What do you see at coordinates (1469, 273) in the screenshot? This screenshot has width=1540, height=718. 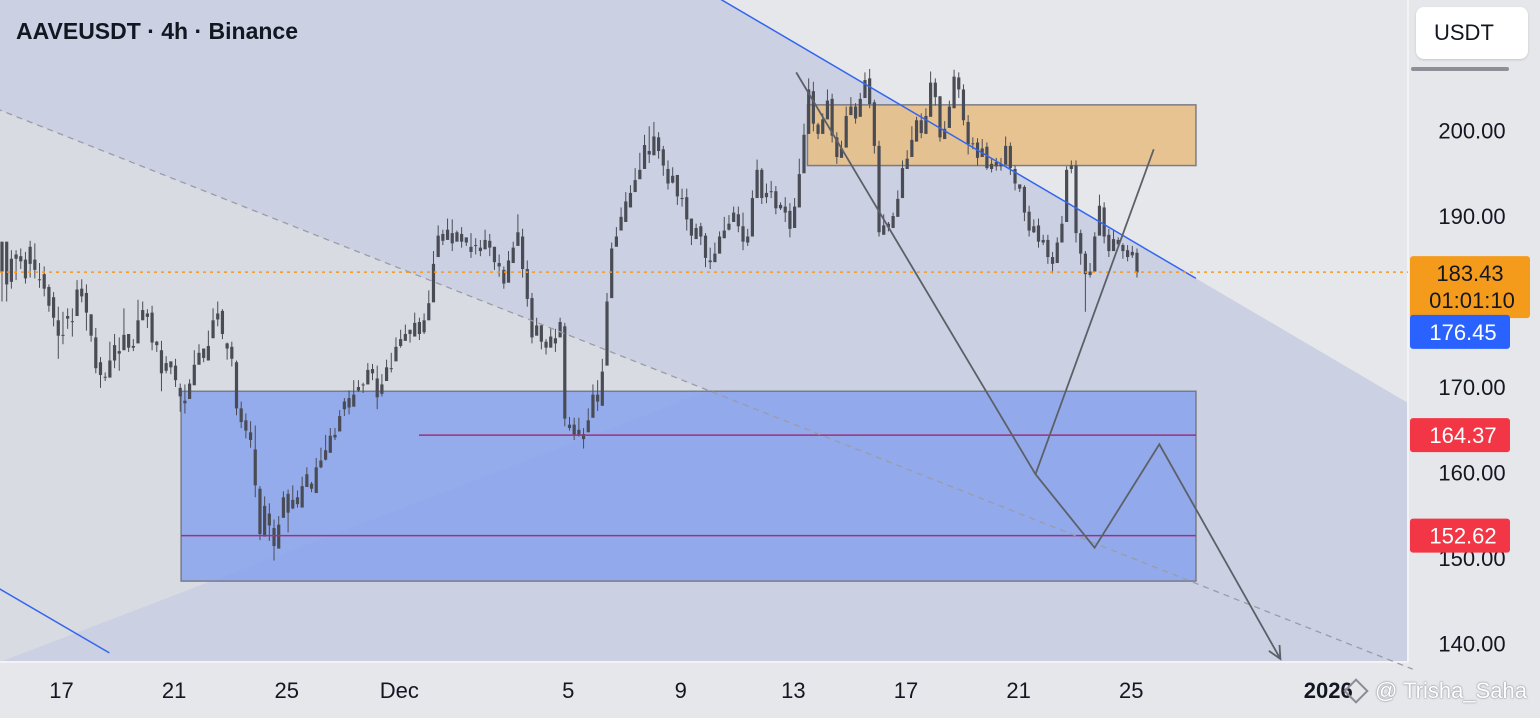 I see `current-price-value: 183.43` at bounding box center [1469, 273].